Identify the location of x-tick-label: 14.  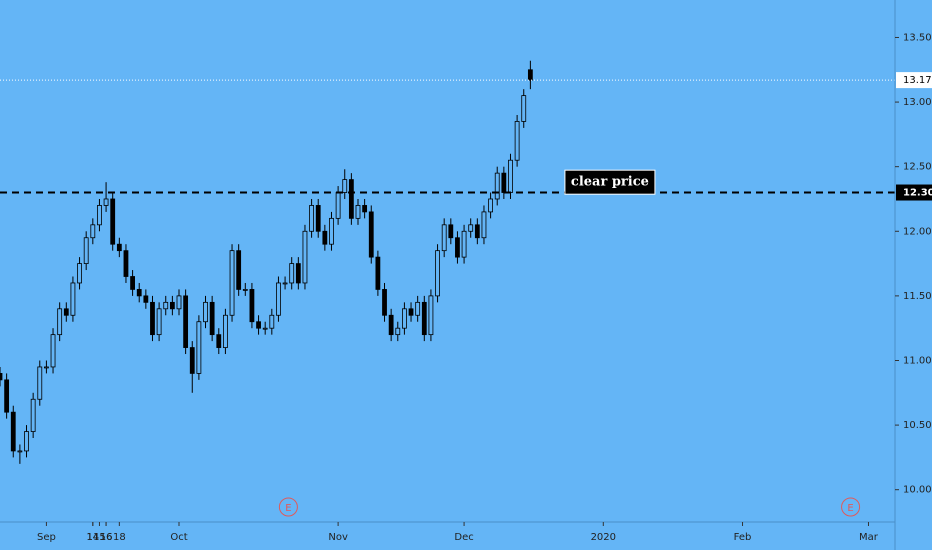
(92, 537).